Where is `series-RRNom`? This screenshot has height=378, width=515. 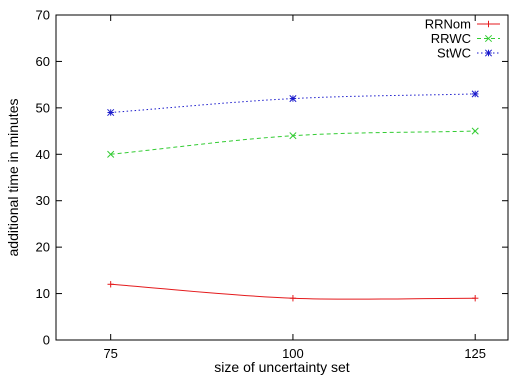
series-RRNom is located at coordinates (293, 291).